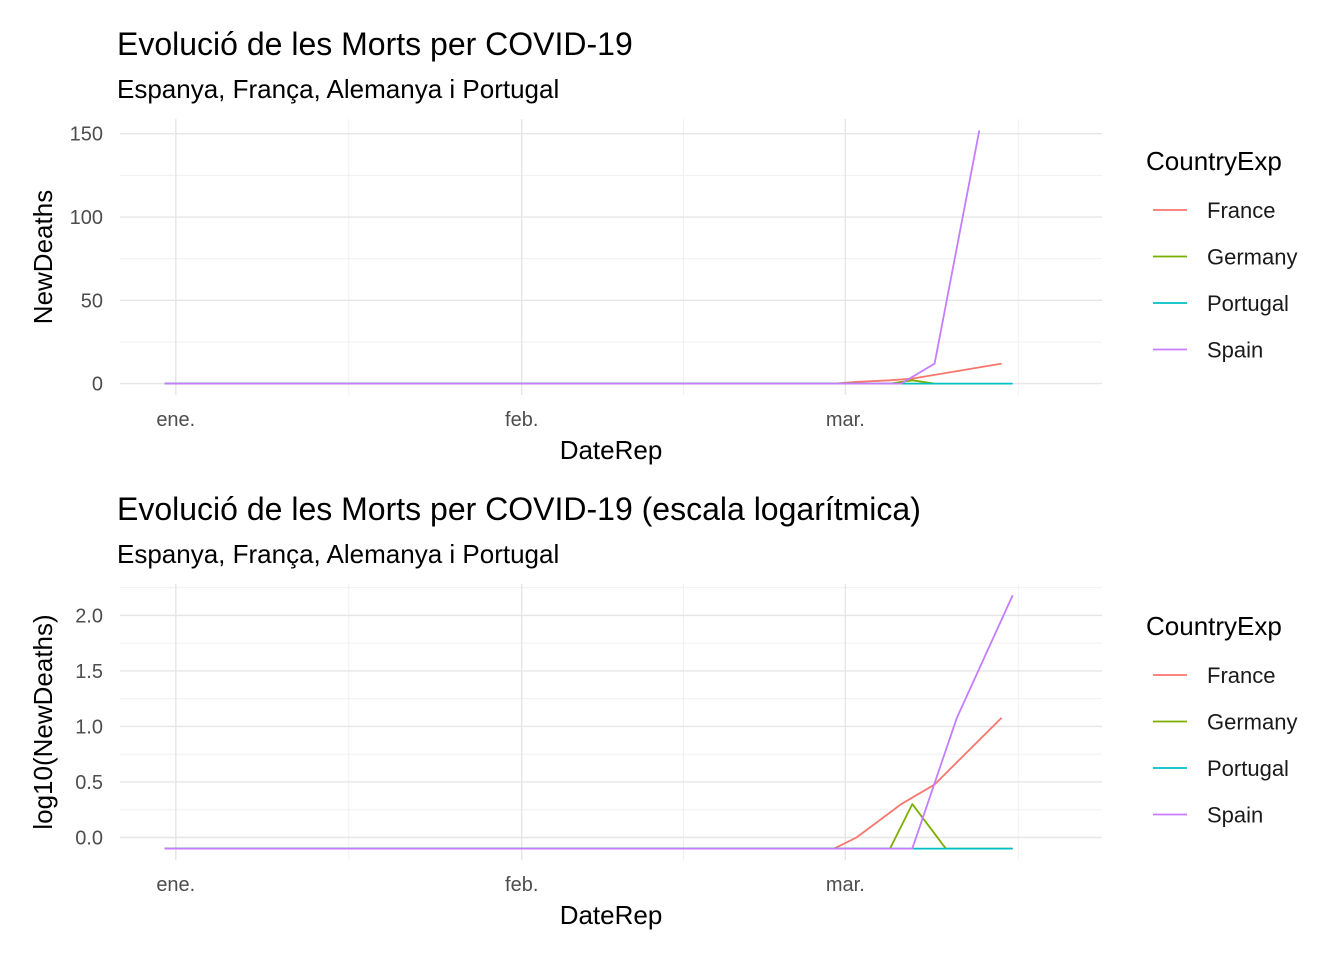 The height and width of the screenshot is (960, 1344). What do you see at coordinates (92, 301) in the screenshot?
I see `y-tick-label: 50` at bounding box center [92, 301].